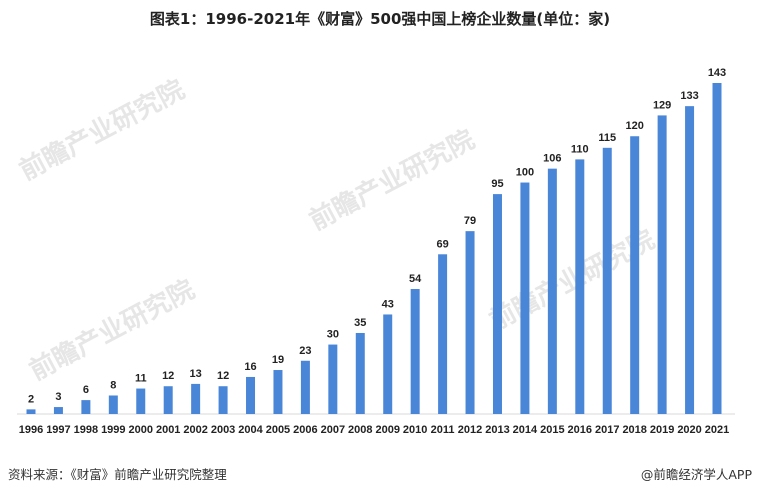 This screenshot has height=495, width=760. I want to click on data-label-2012: 79, so click(470, 221).